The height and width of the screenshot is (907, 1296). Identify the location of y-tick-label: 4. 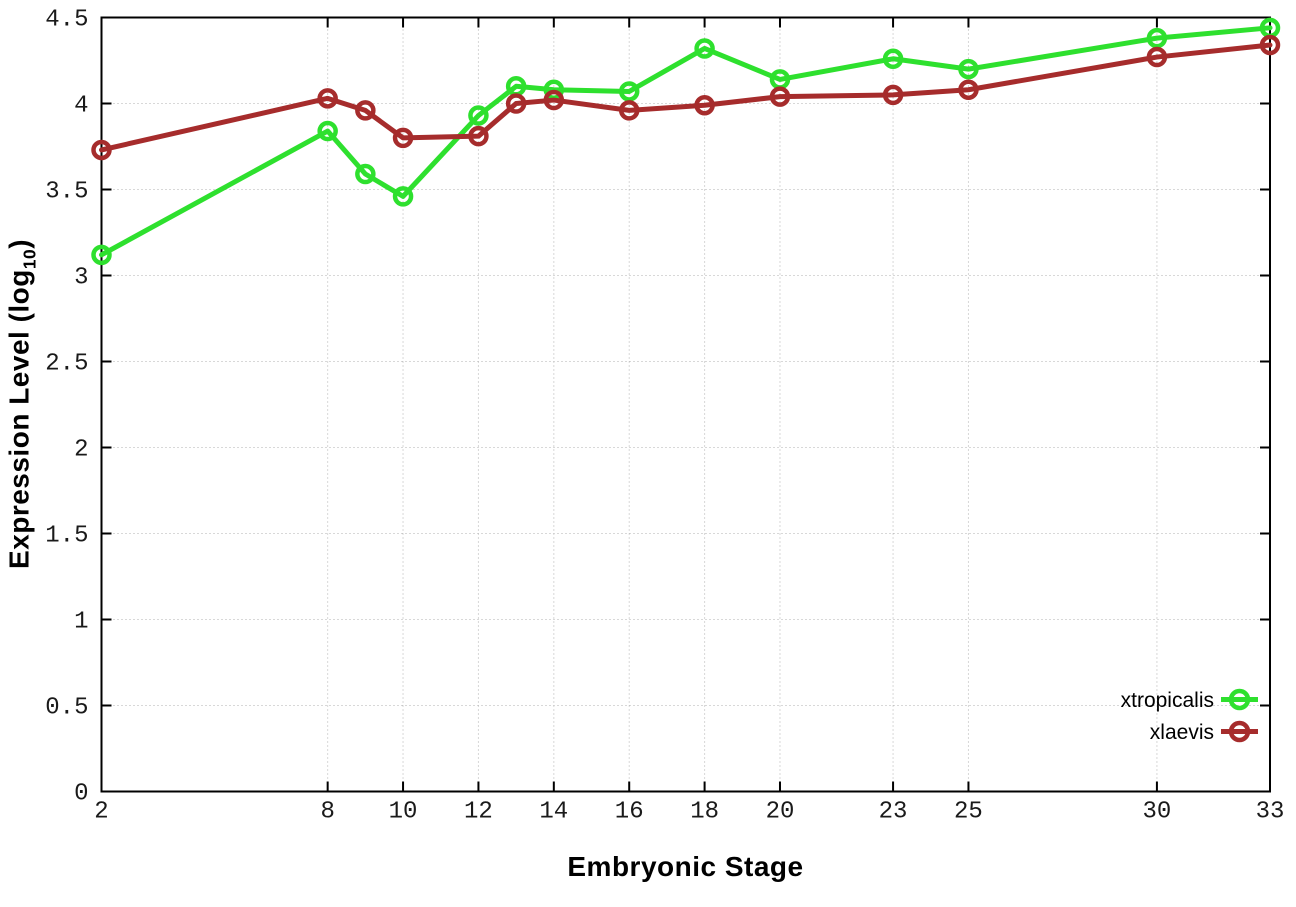
(81, 106).